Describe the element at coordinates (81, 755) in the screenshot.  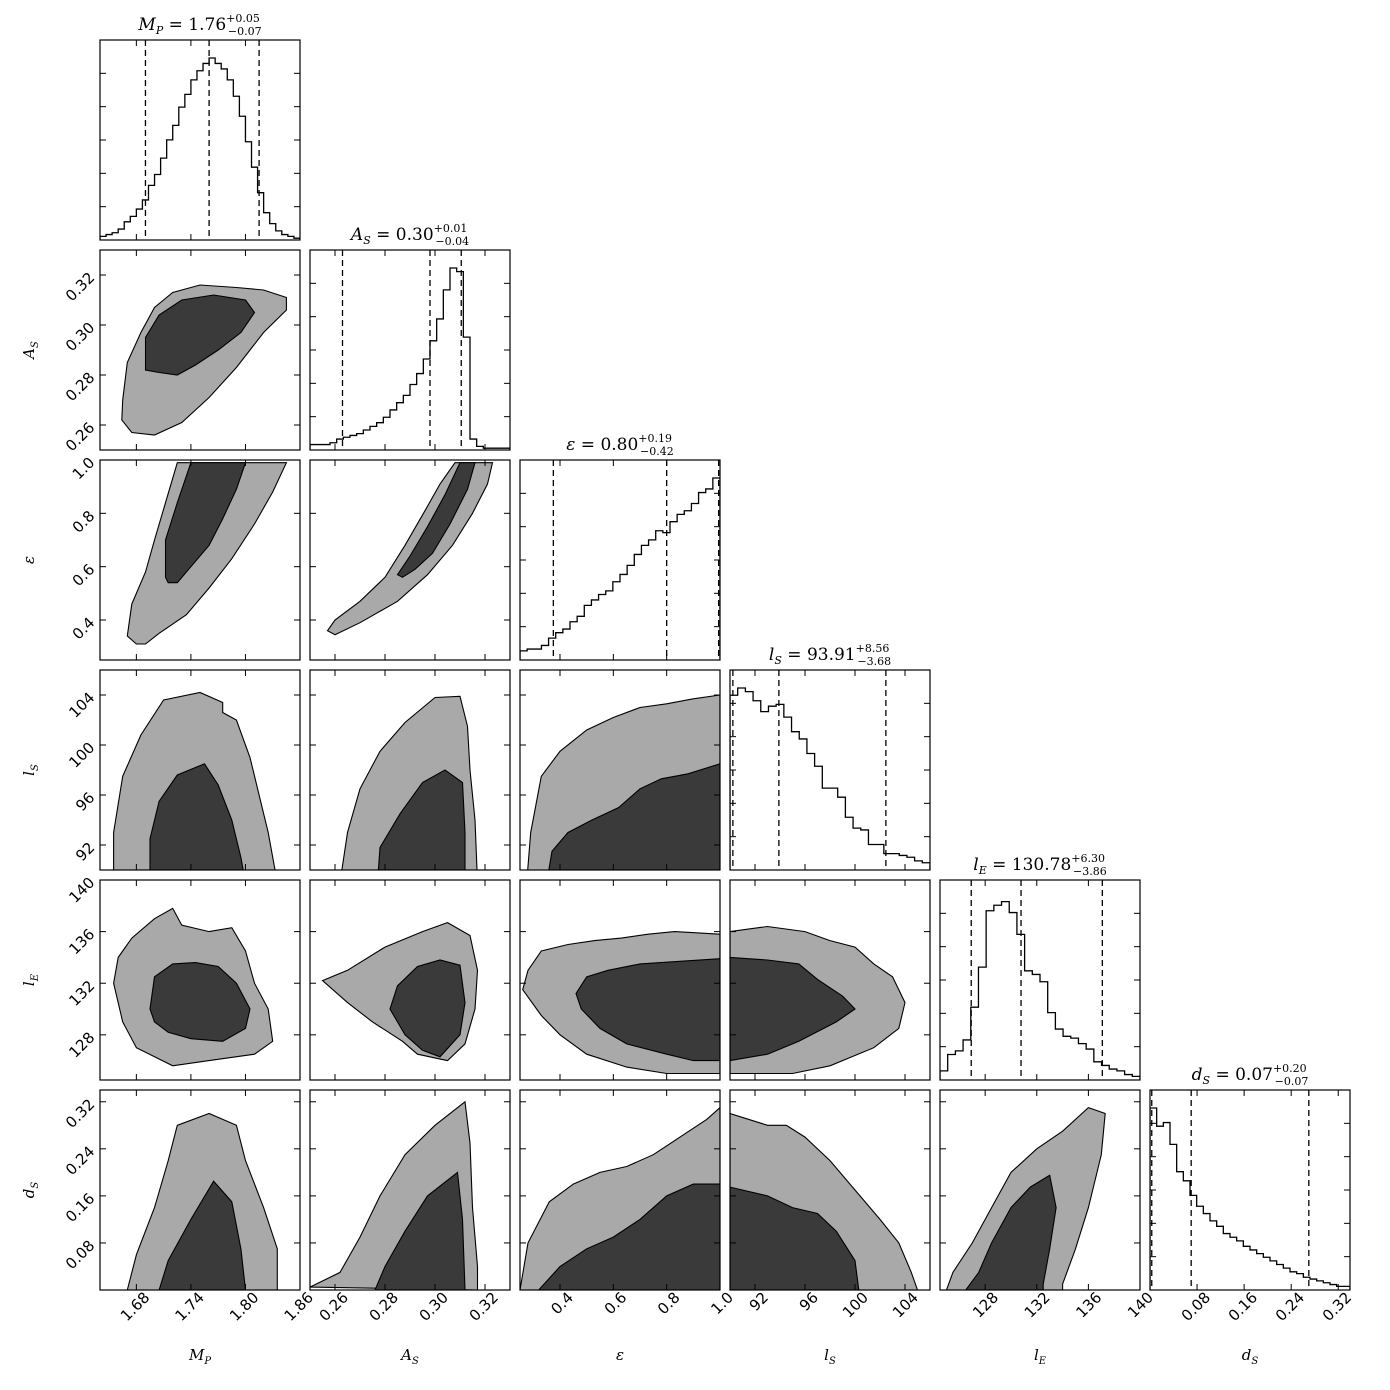
I see `y-tick-label-lS-2: 100` at that location.